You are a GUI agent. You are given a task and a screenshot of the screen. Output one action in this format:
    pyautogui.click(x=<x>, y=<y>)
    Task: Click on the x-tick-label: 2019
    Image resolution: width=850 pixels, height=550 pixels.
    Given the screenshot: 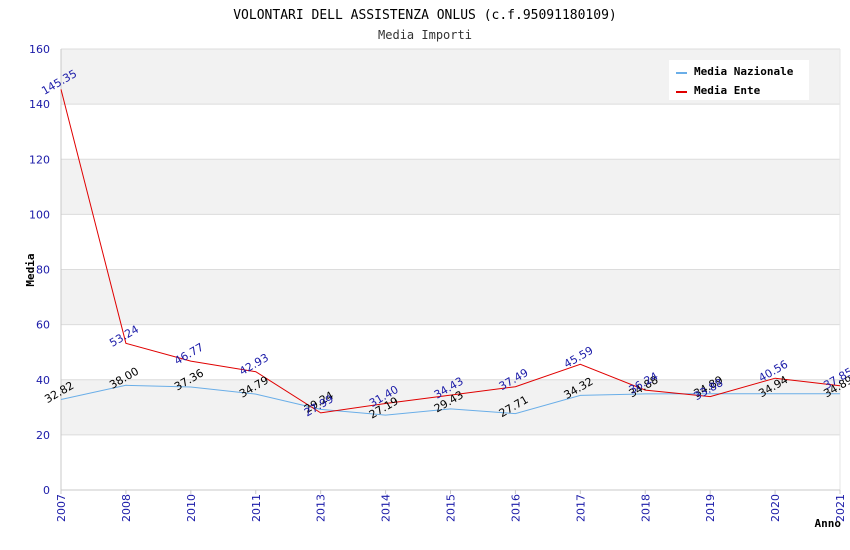 What is the action you would take?
    pyautogui.click(x=710, y=508)
    